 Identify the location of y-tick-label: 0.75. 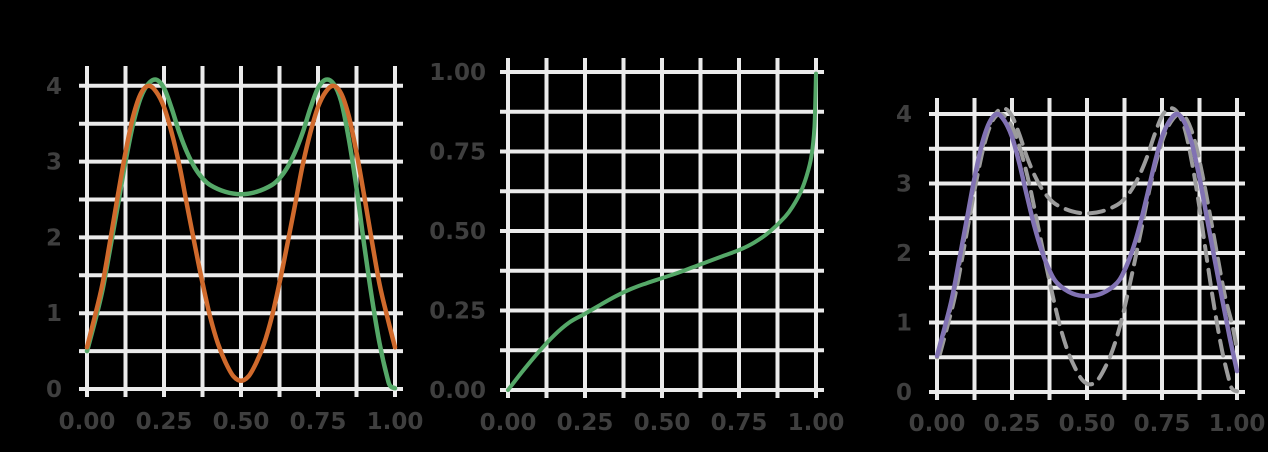
(457, 153).